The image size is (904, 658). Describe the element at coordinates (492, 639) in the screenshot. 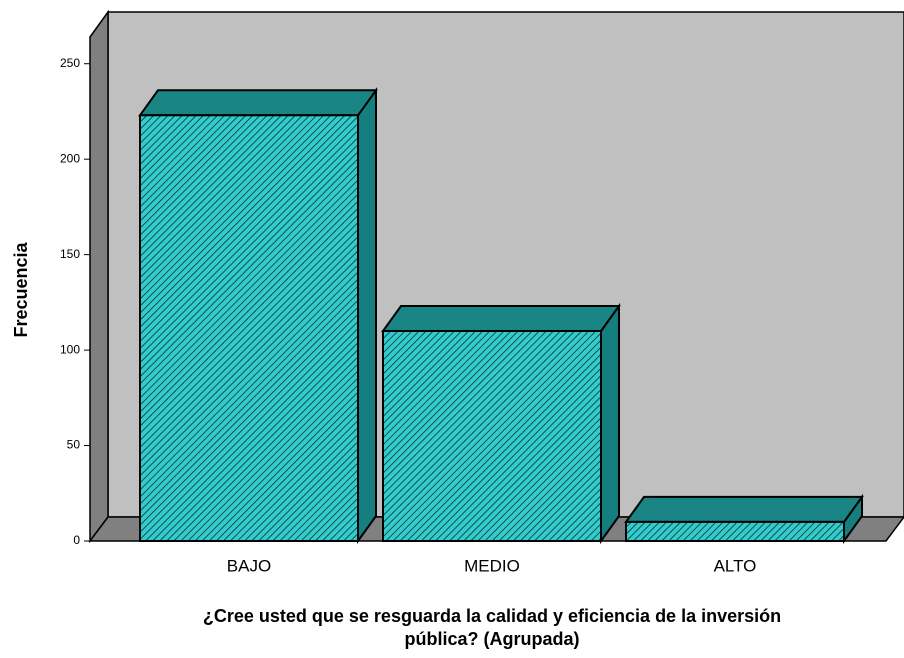

I see `x-axis-title: pública? (Agrupada)` at that location.